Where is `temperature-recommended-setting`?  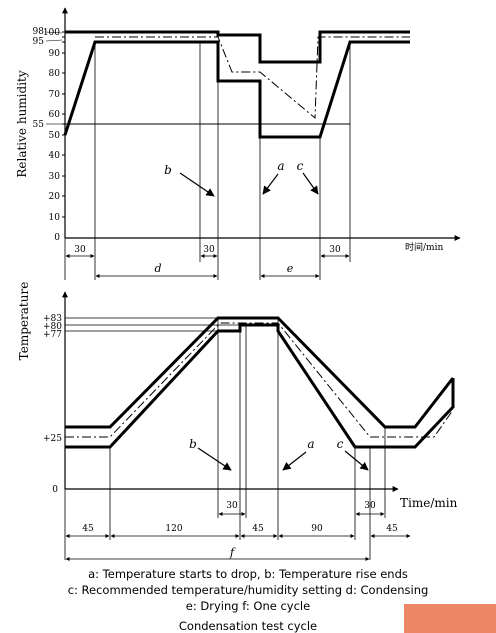 temperature-recommended-setting is located at coordinates (259, 380).